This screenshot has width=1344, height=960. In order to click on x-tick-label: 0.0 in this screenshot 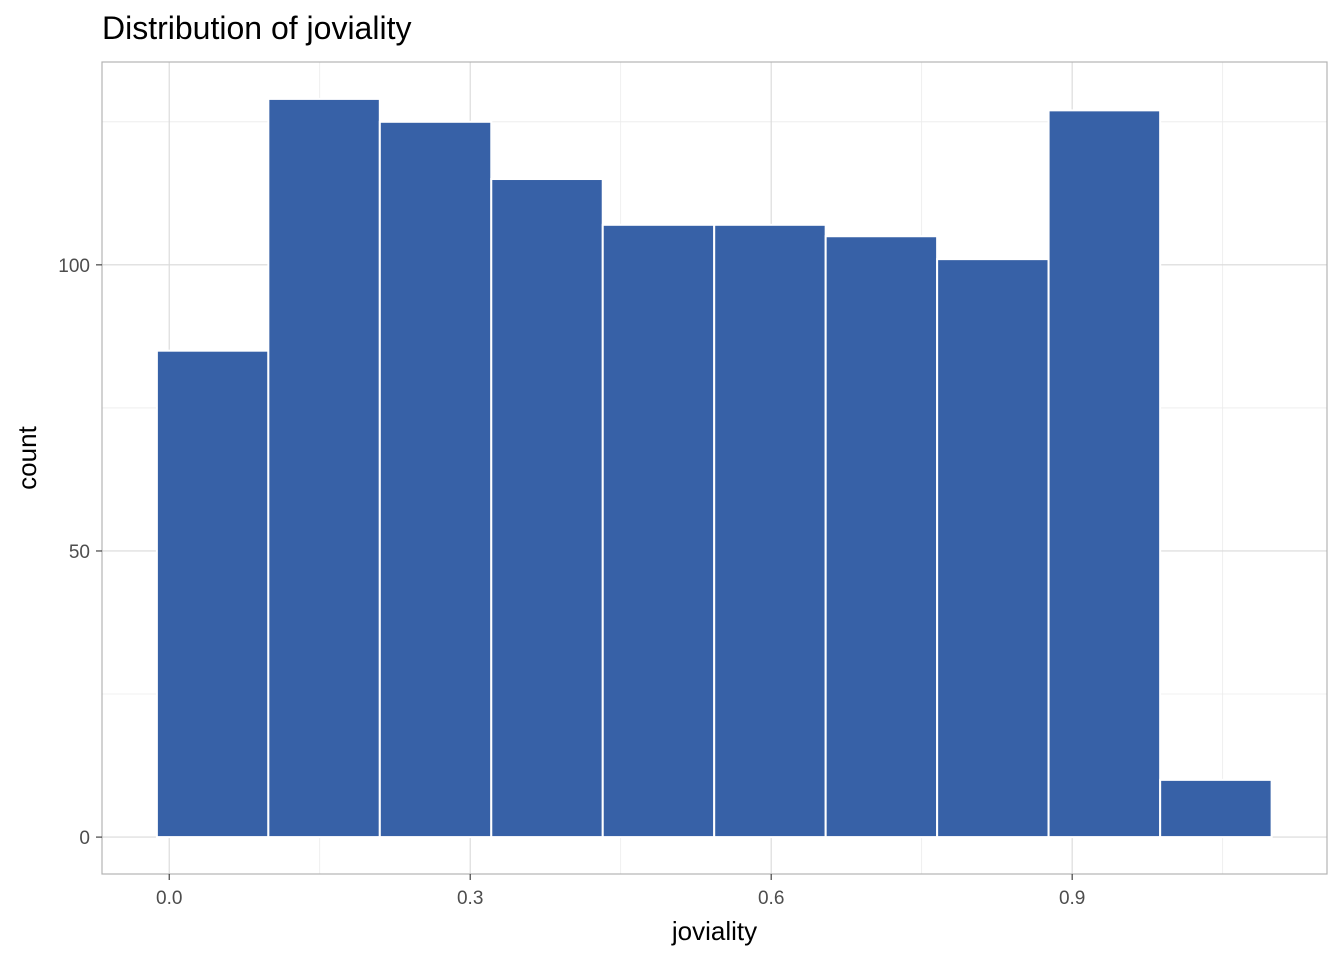, I will do `click(169, 898)`.